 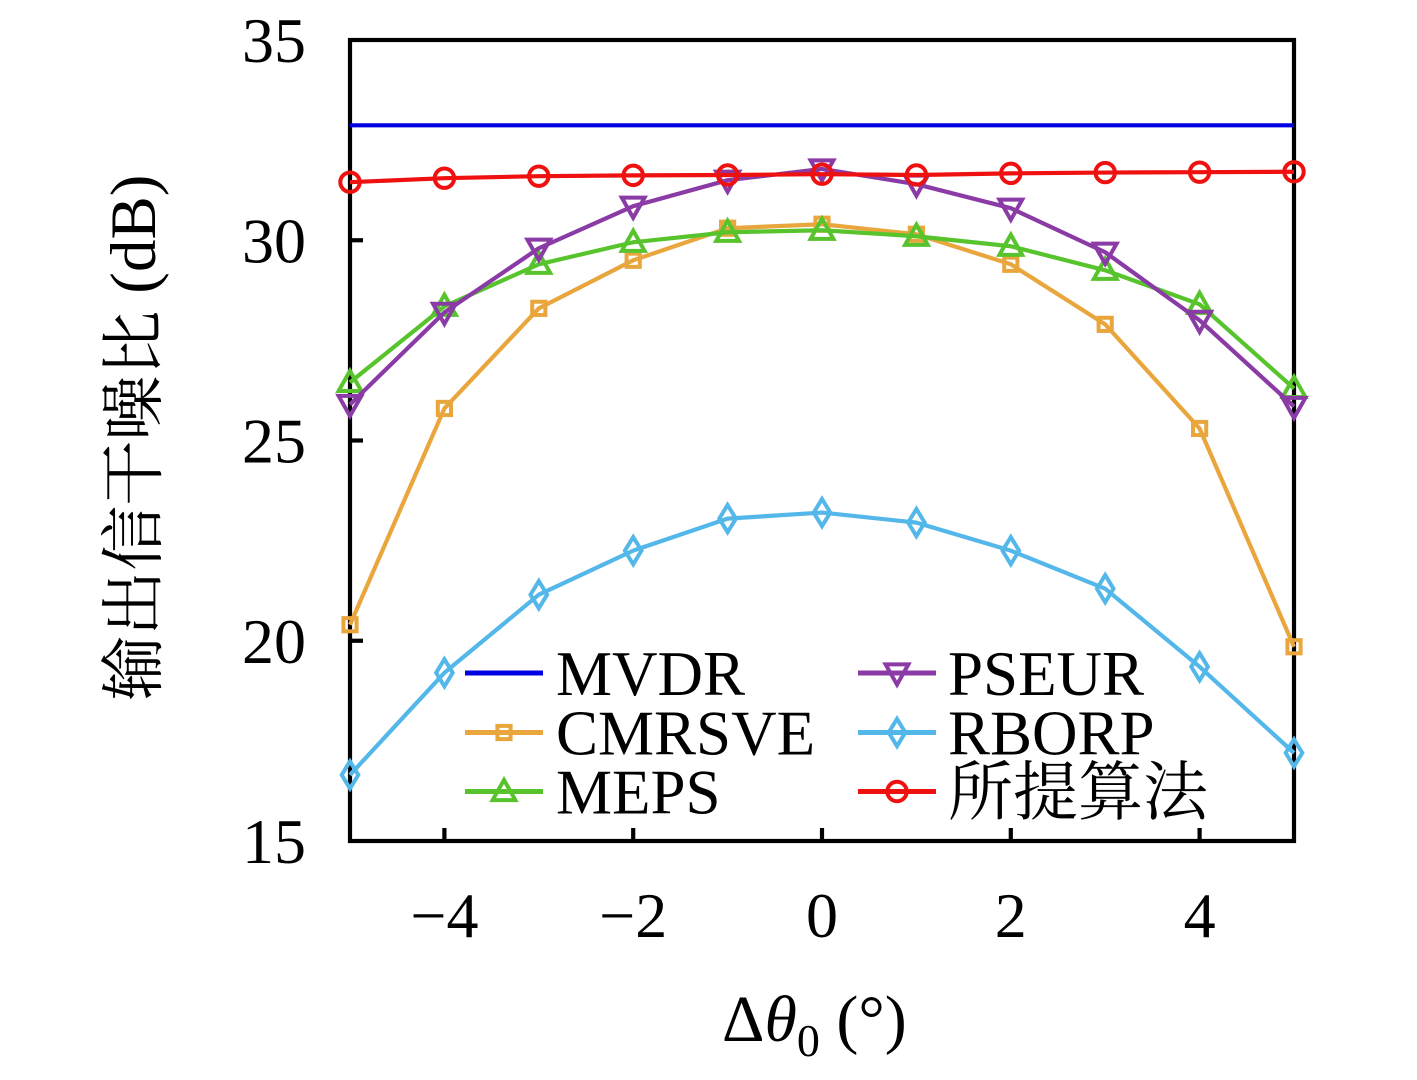 What do you see at coordinates (444, 915) in the screenshot?
I see `x-tick-label: −4` at bounding box center [444, 915].